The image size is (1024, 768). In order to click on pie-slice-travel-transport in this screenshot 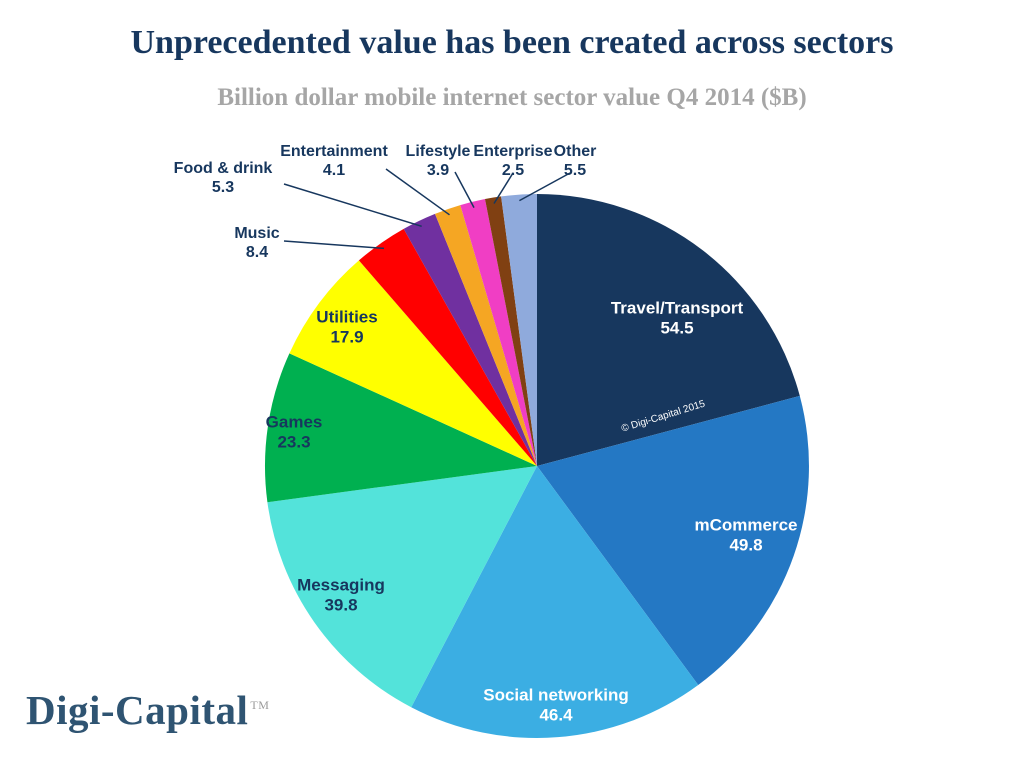, I will do `click(668, 330)`.